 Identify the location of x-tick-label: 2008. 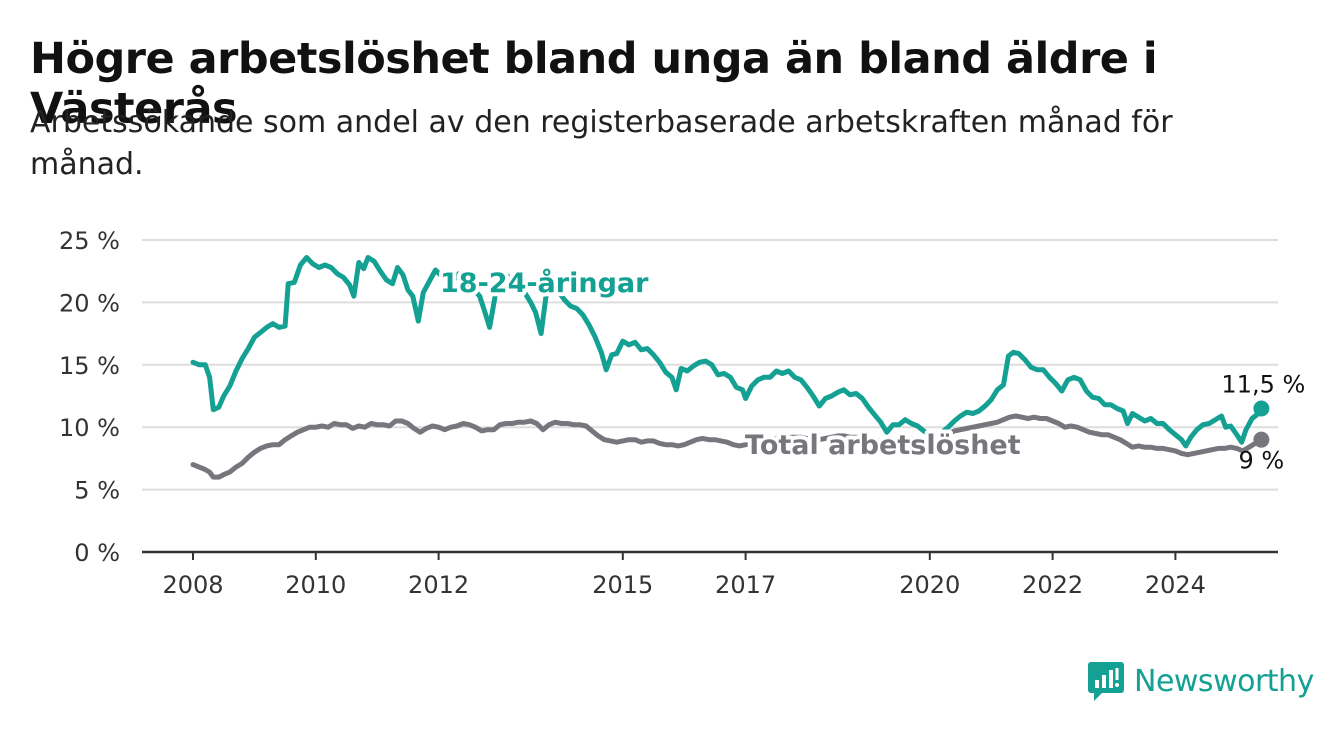
(192, 585).